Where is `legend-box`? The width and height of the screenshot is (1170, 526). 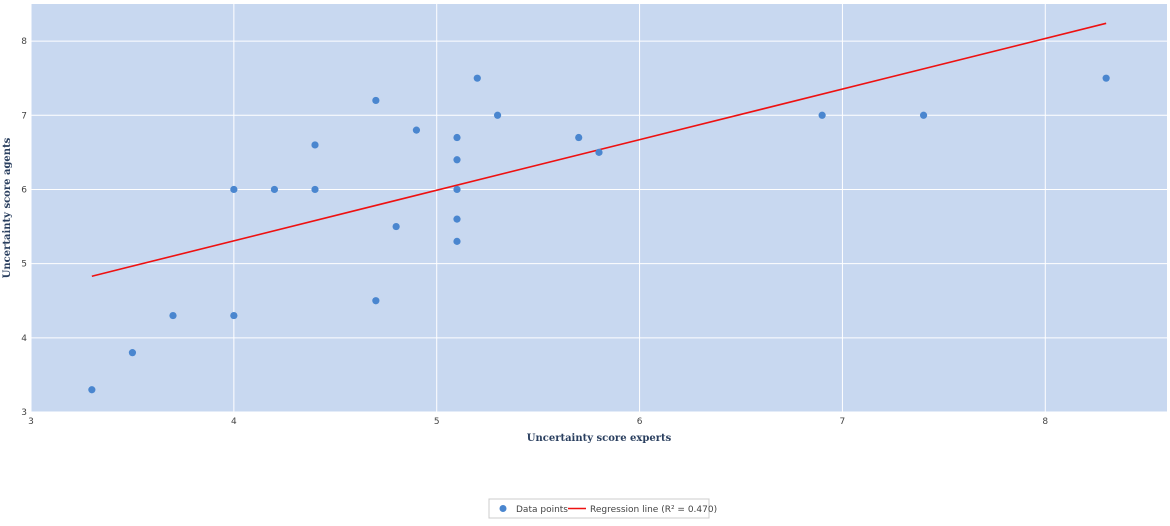 legend-box is located at coordinates (599, 508).